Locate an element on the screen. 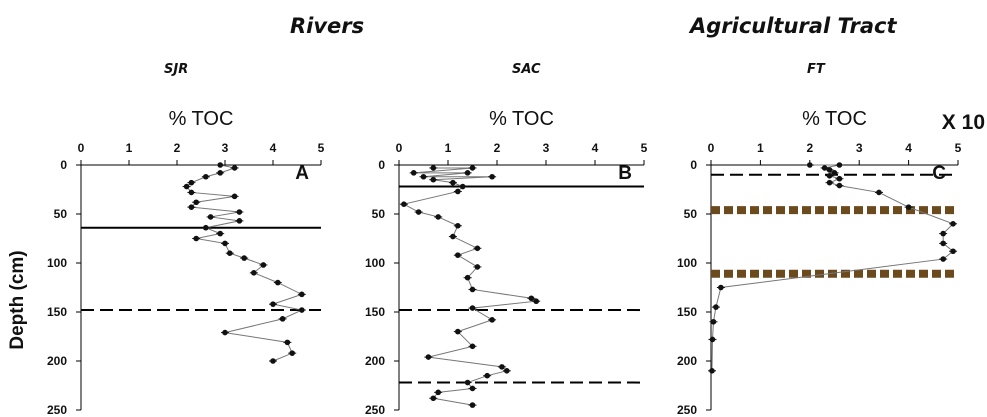 The image size is (987, 417). multiplier-note: X 10 is located at coordinates (963, 122).